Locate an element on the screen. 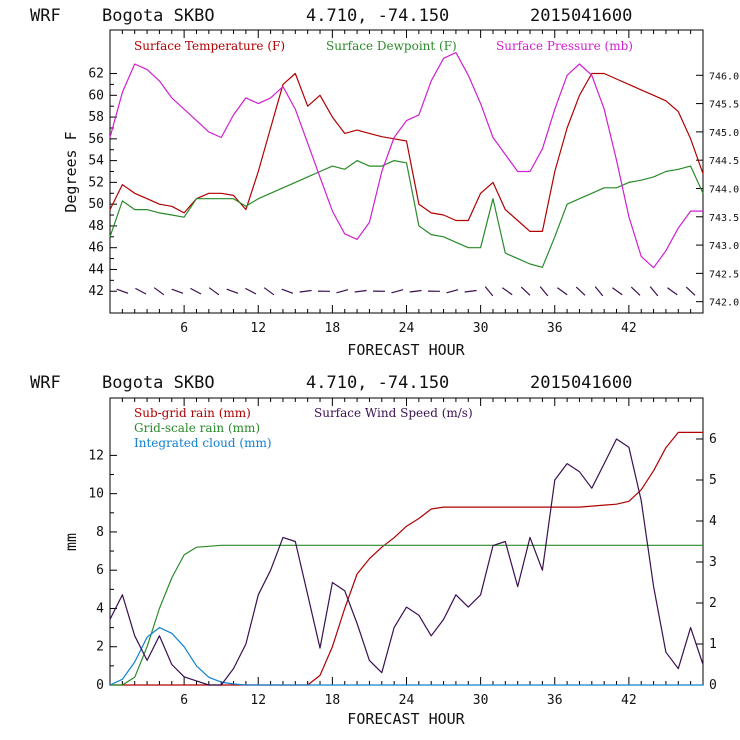 Image resolution: width=740 pixels, height=740 pixels. y-tick-label: 52 is located at coordinates (96, 182).